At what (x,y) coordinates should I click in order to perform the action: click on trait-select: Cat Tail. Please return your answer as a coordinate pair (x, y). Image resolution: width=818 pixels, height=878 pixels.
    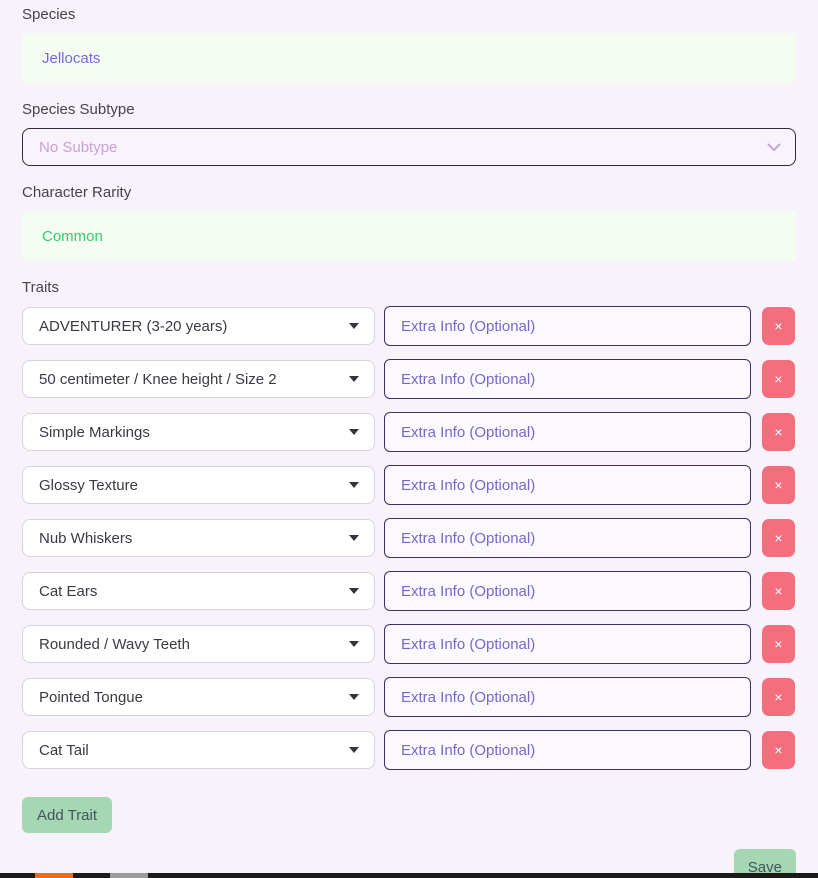
    Looking at the image, I should click on (198, 750).